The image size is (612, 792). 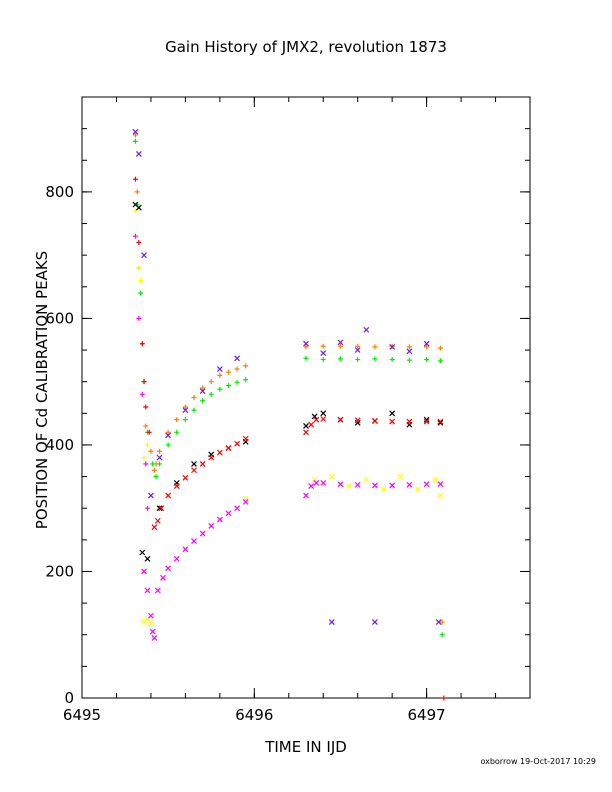 What do you see at coordinates (59, 445) in the screenshot?
I see `y-tick-label: 400` at bounding box center [59, 445].